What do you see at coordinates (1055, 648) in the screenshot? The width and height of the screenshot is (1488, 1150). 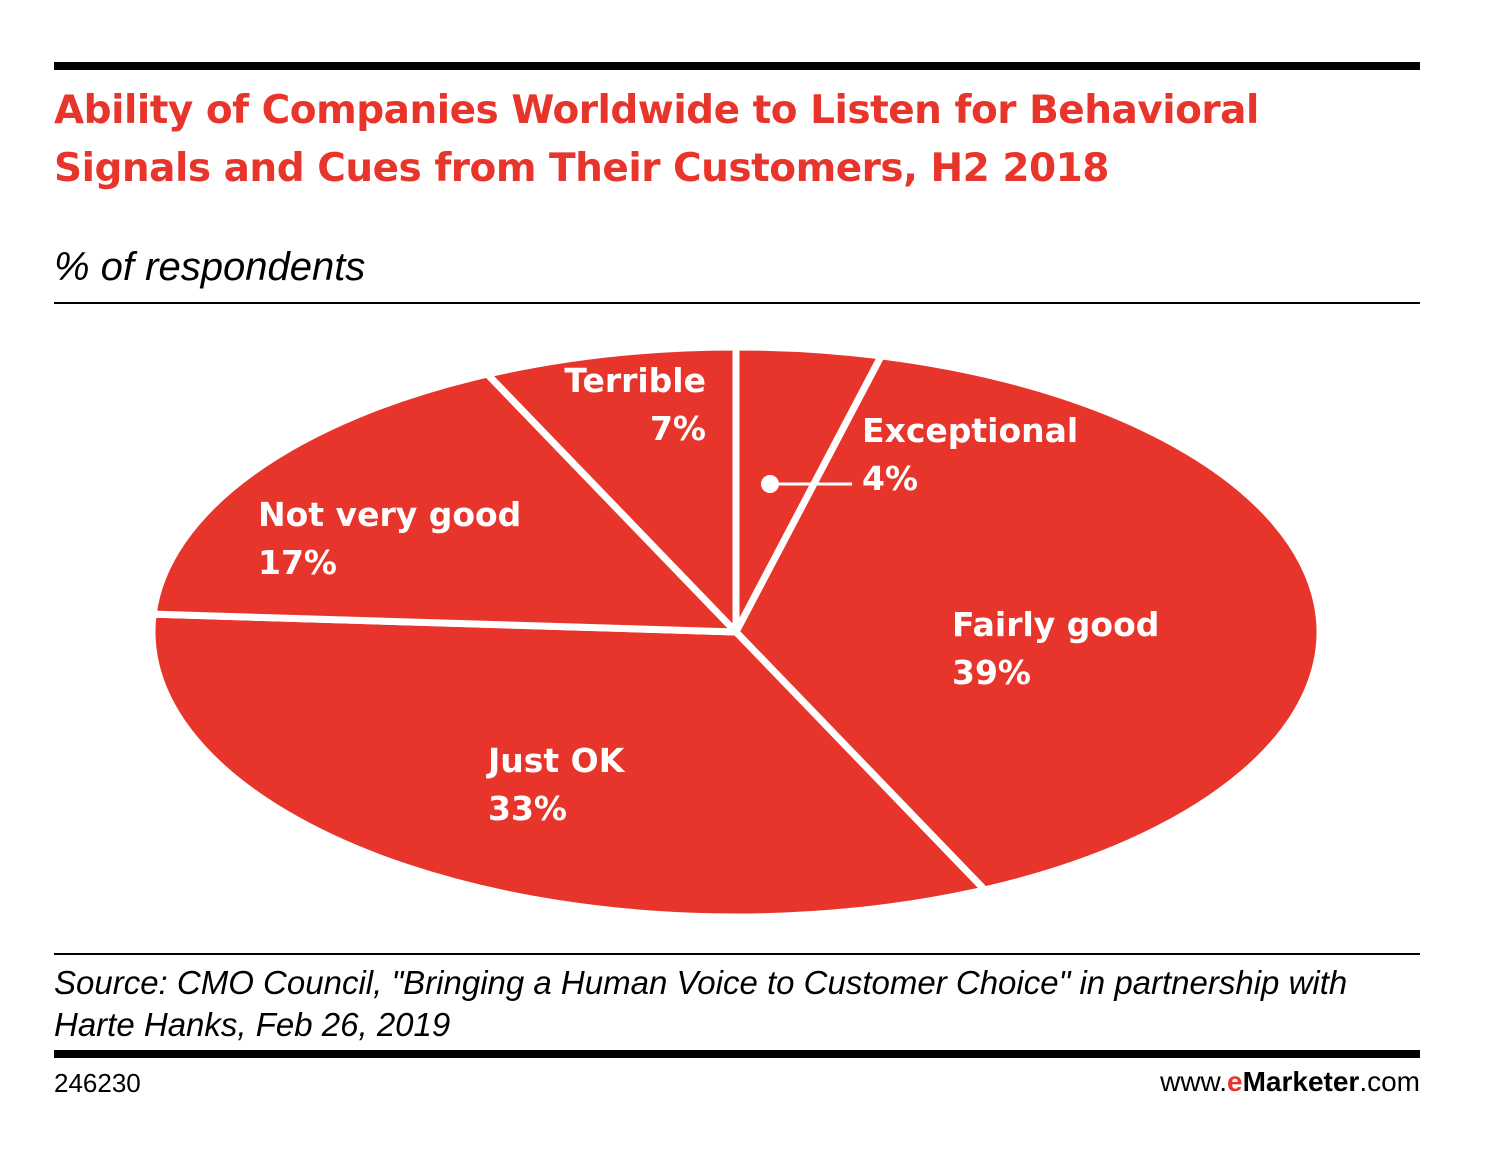 I see `slice-label-fairly-good: Fairly good 39%` at bounding box center [1055, 648].